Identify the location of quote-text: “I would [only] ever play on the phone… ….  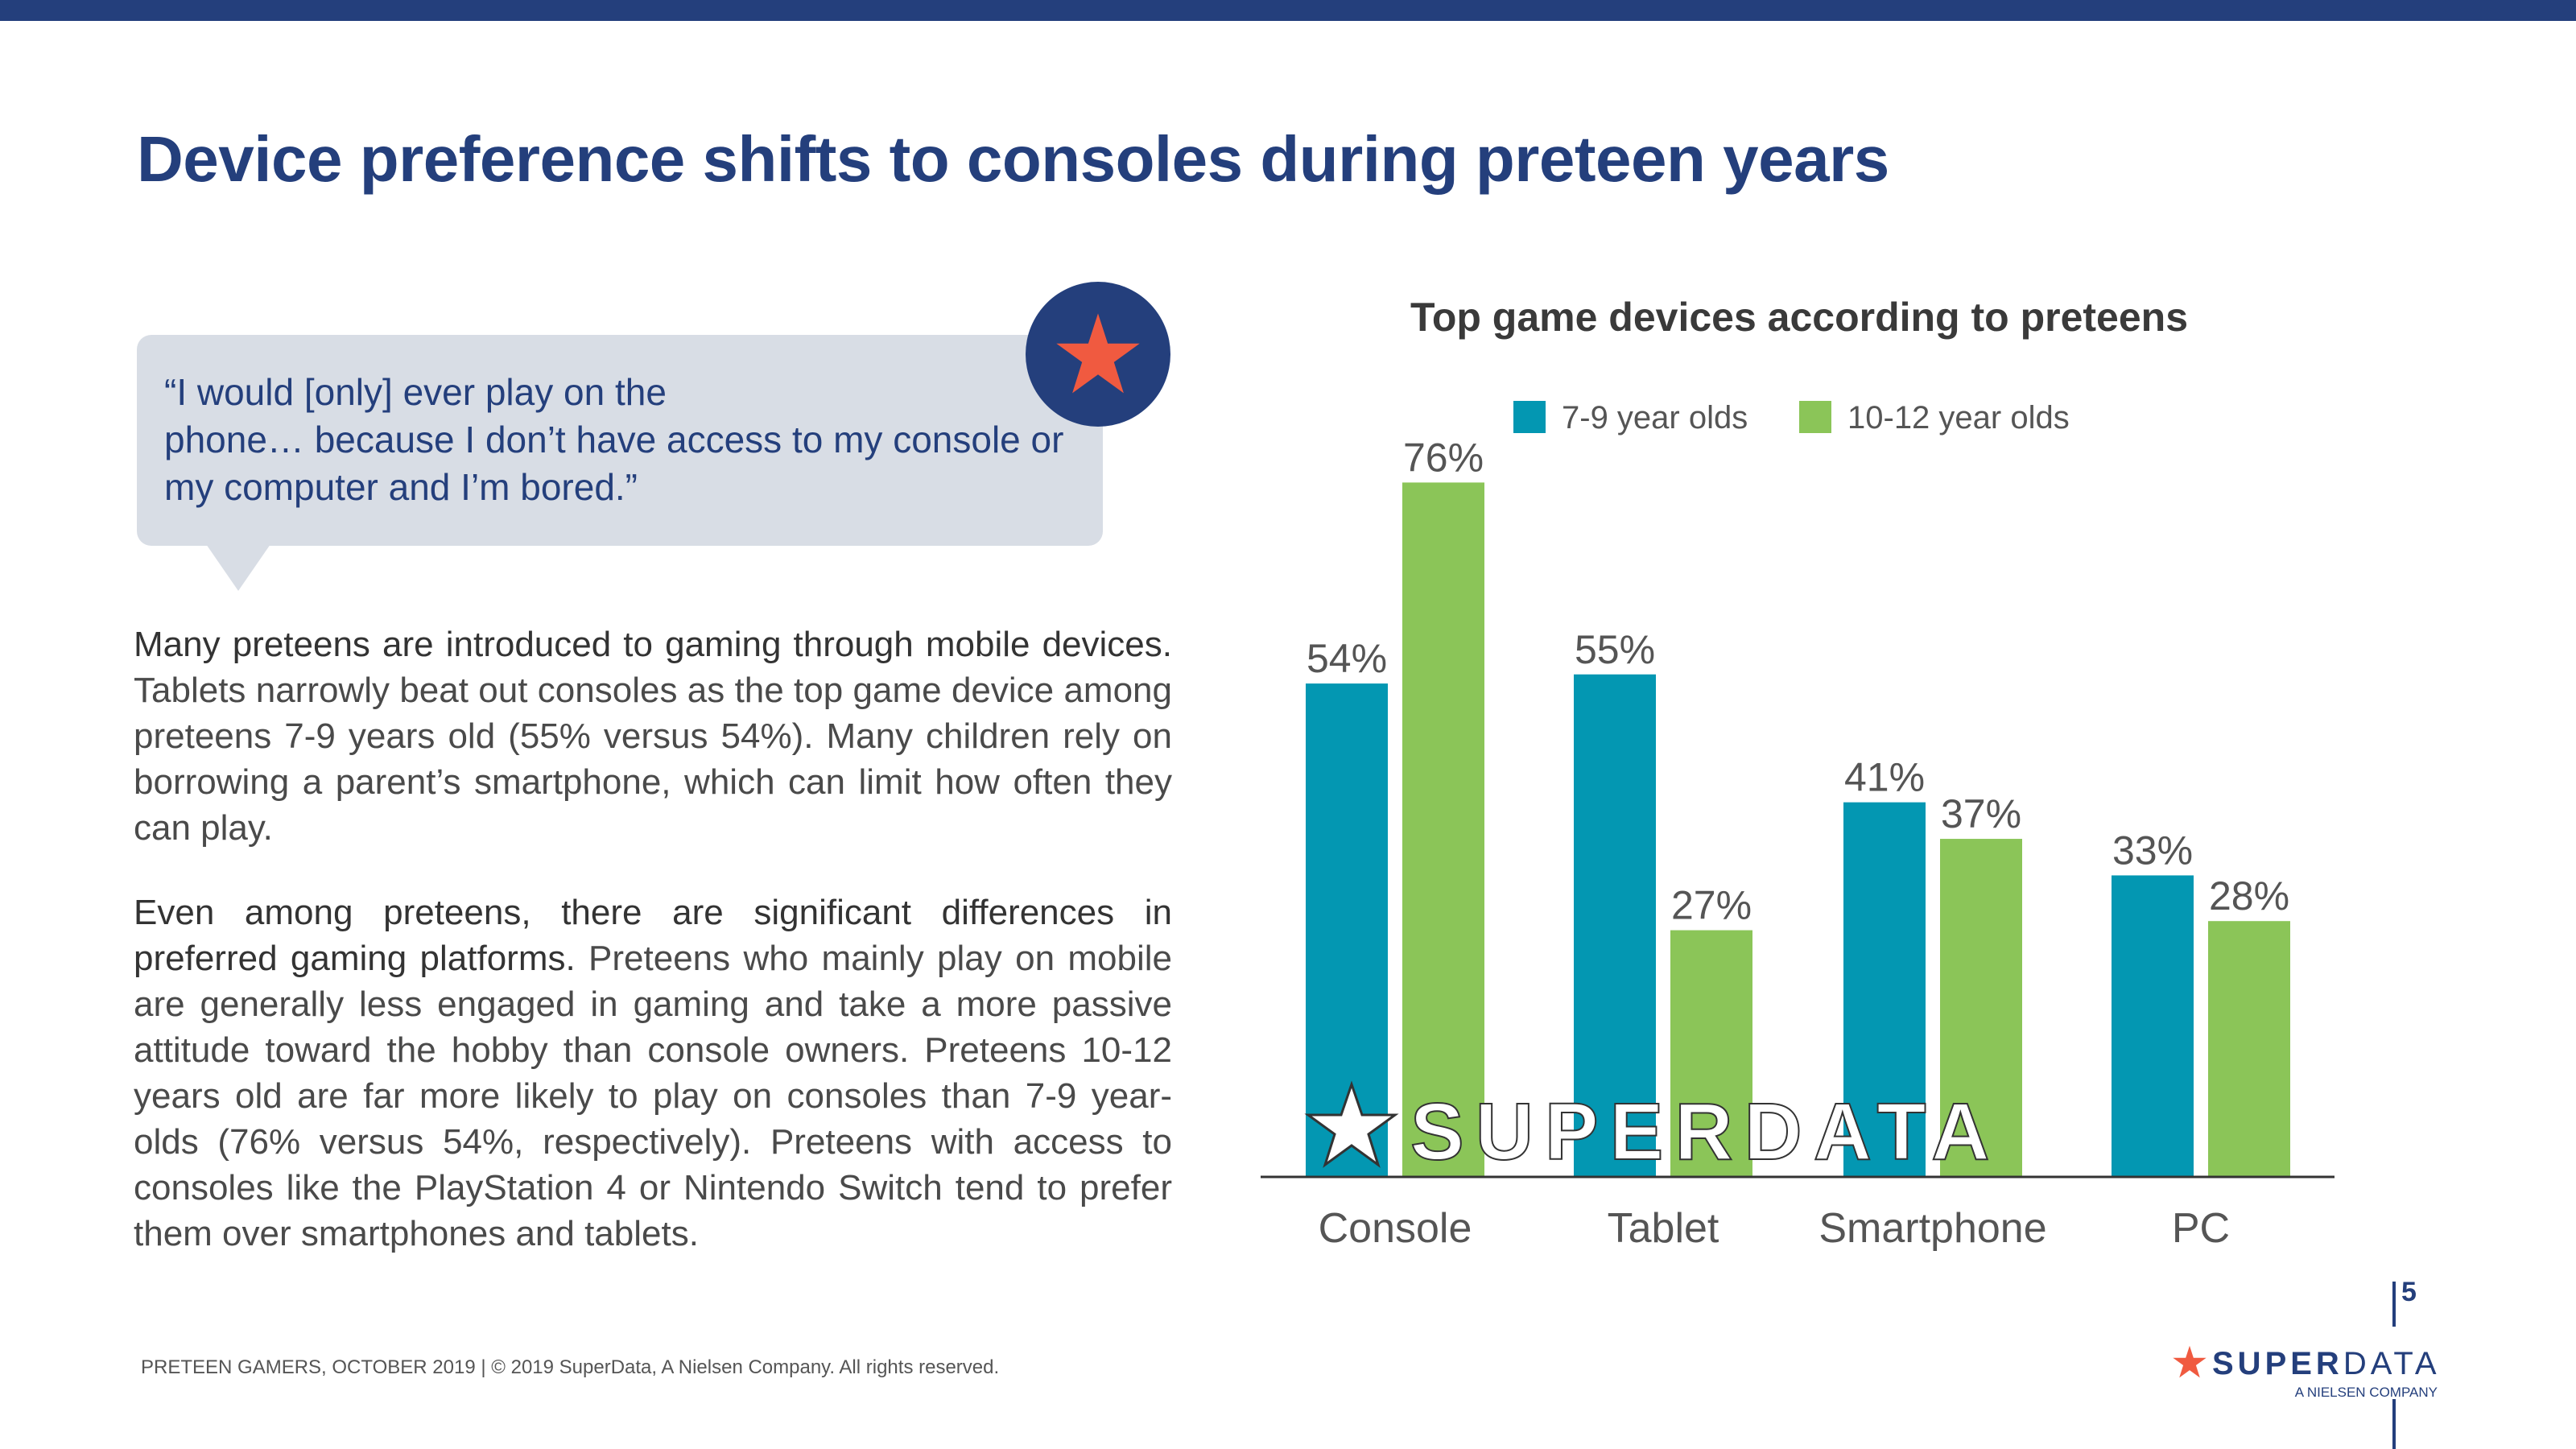
(614, 439).